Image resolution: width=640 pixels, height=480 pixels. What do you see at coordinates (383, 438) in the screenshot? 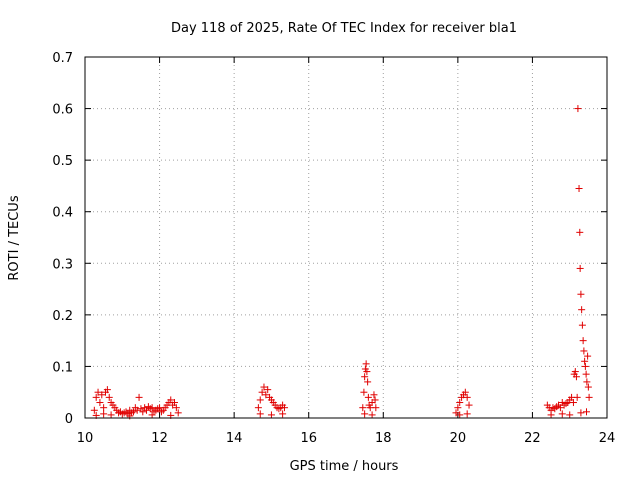
I see `x-tick-label: 18` at bounding box center [383, 438].